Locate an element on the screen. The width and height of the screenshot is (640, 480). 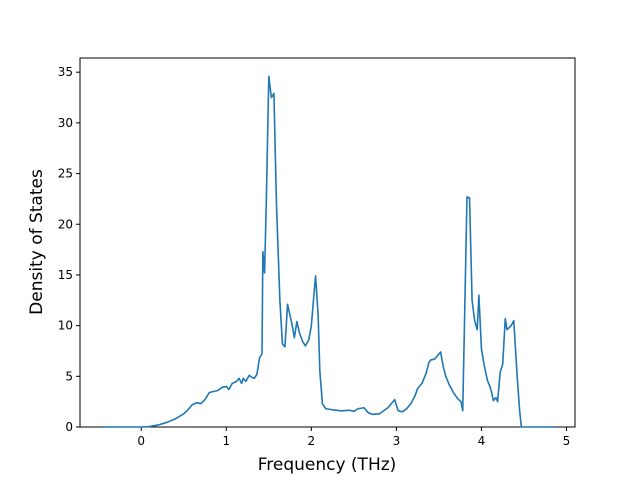
y-tick-label: 15 is located at coordinates (65, 275).